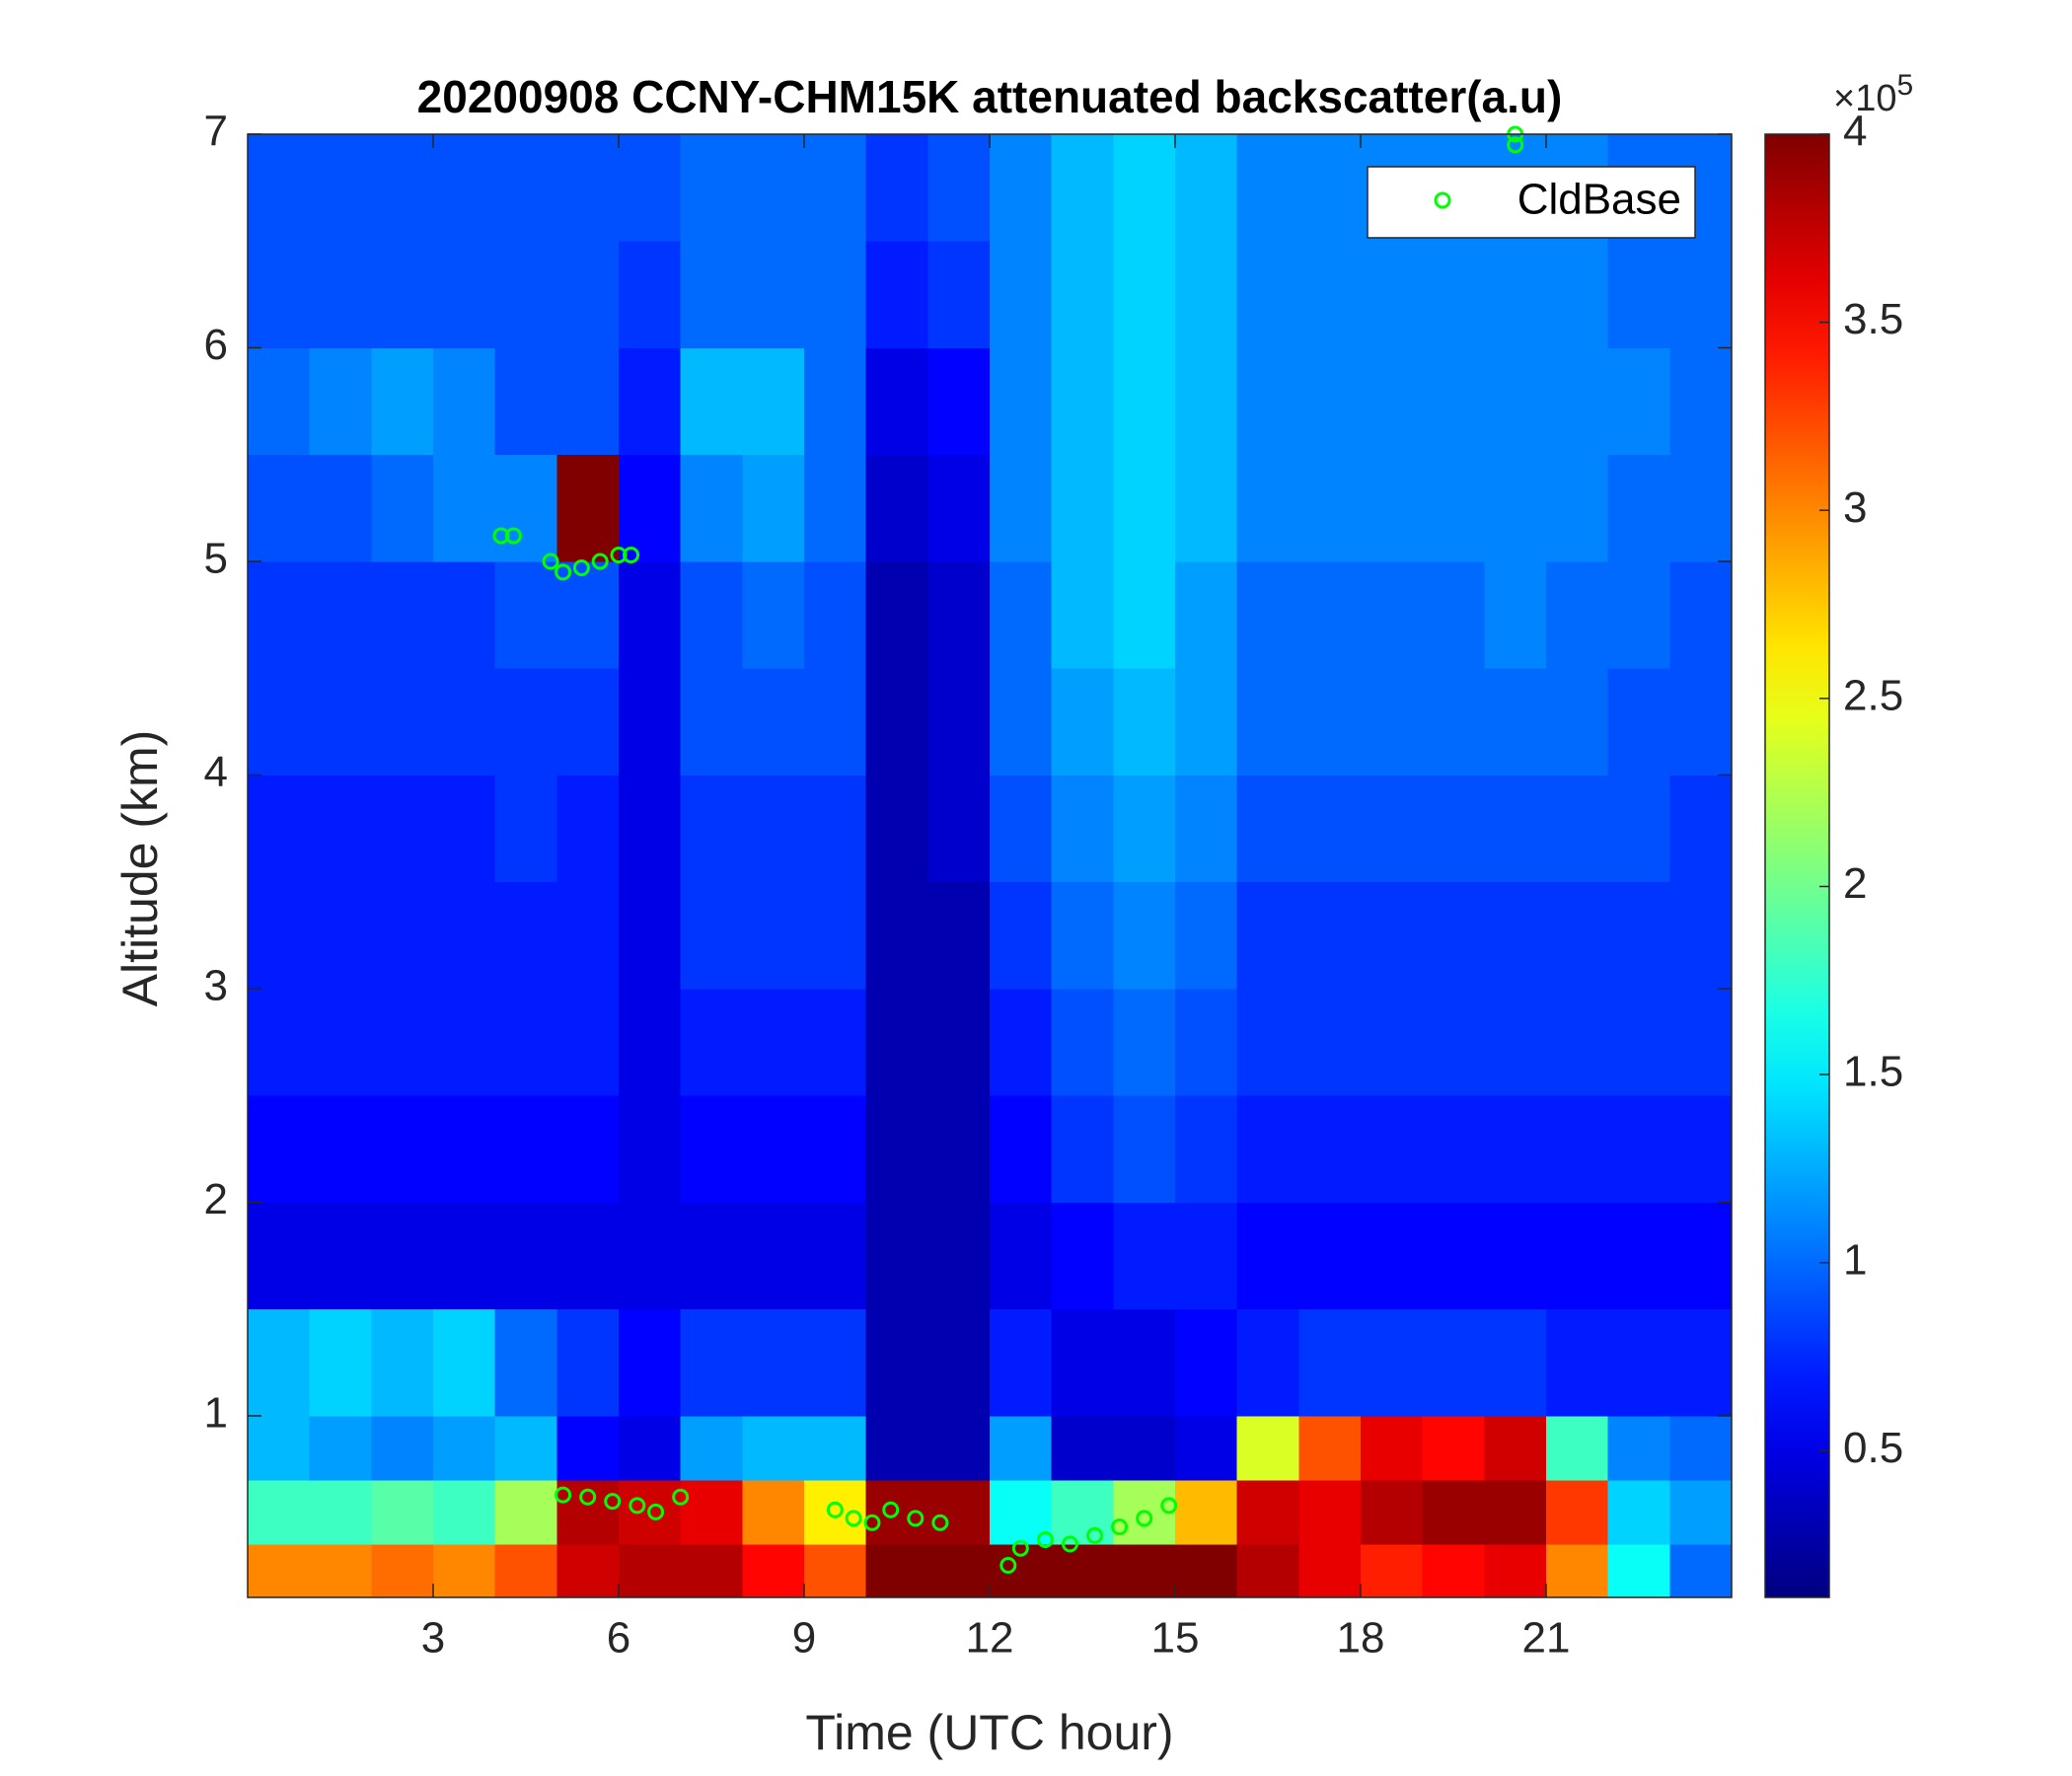 This screenshot has height=1776, width=2072. What do you see at coordinates (140, 869) in the screenshot?
I see `y-axis-label: Altitude (km)` at bounding box center [140, 869].